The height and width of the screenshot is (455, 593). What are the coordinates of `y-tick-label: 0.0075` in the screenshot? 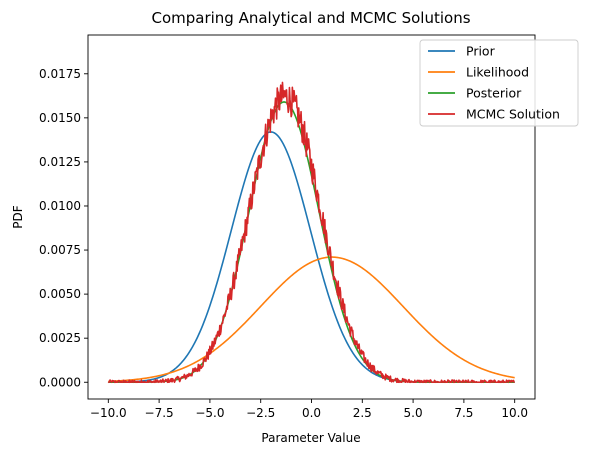 It's located at (60, 250).